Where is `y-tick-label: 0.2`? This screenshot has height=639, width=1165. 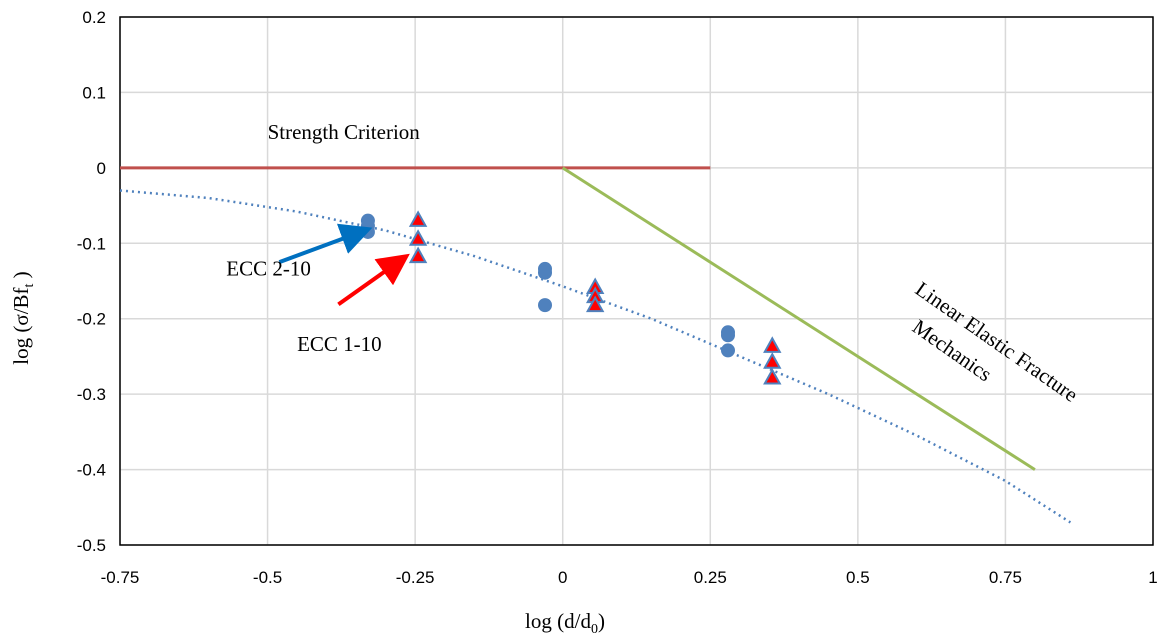 y-tick-label: 0.2 is located at coordinates (94, 17).